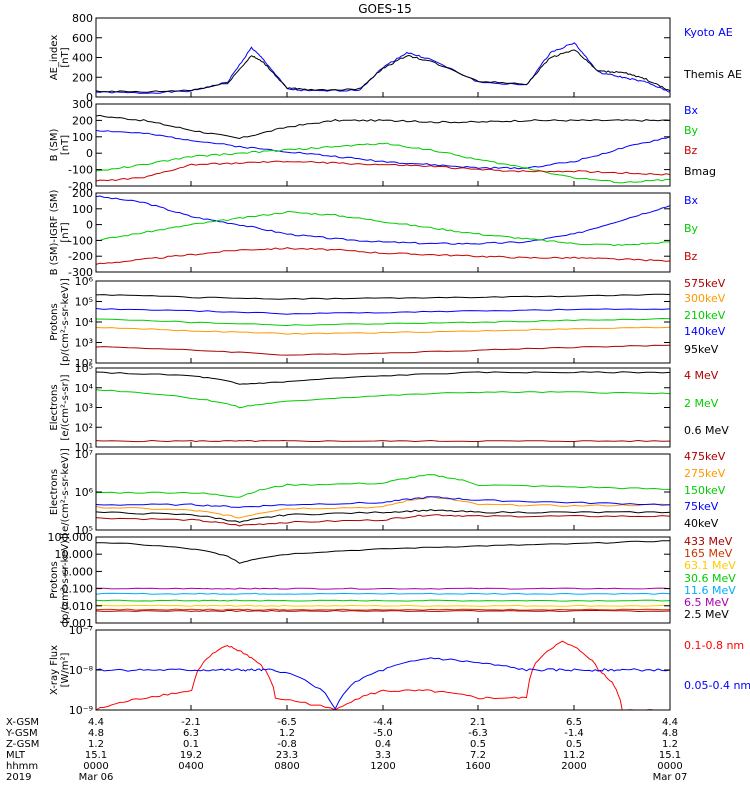 The image size is (750, 804). I want to click on legend-protons_high-6: 2.5 MeV, so click(706, 614).